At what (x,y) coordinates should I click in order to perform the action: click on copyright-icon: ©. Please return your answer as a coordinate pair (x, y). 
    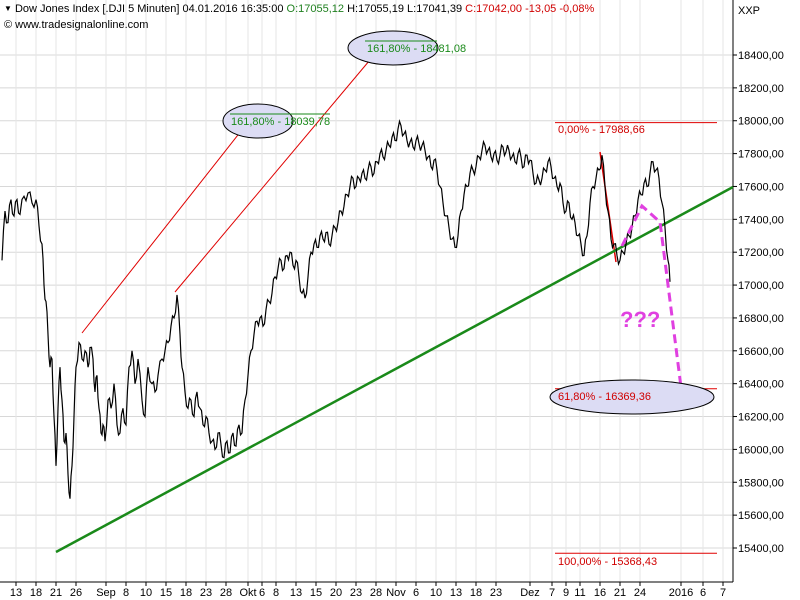
    Looking at the image, I should click on (8, 25).